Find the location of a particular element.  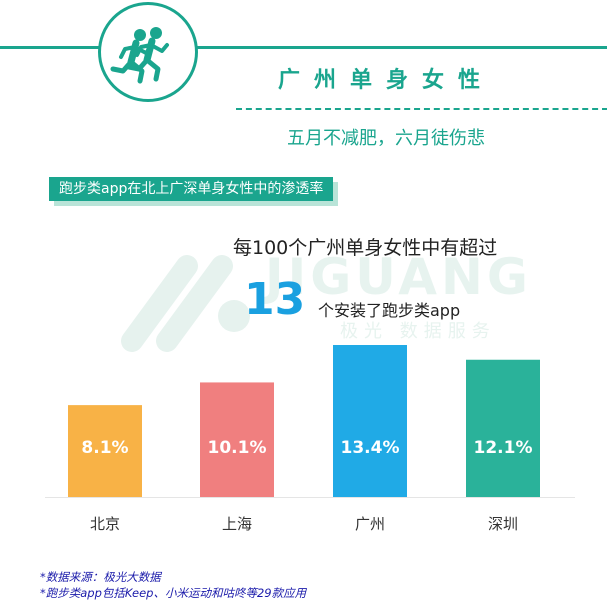

section-label: 跑步类app在北上广深单身女性中的渗透率 is located at coordinates (191, 189).